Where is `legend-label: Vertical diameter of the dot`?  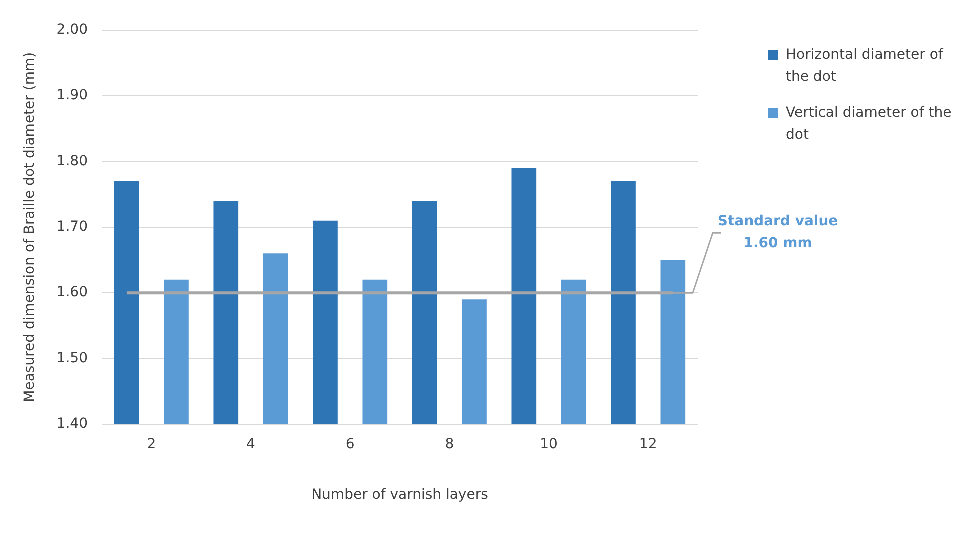 legend-label: Vertical diameter of the dot is located at coordinates (869, 124).